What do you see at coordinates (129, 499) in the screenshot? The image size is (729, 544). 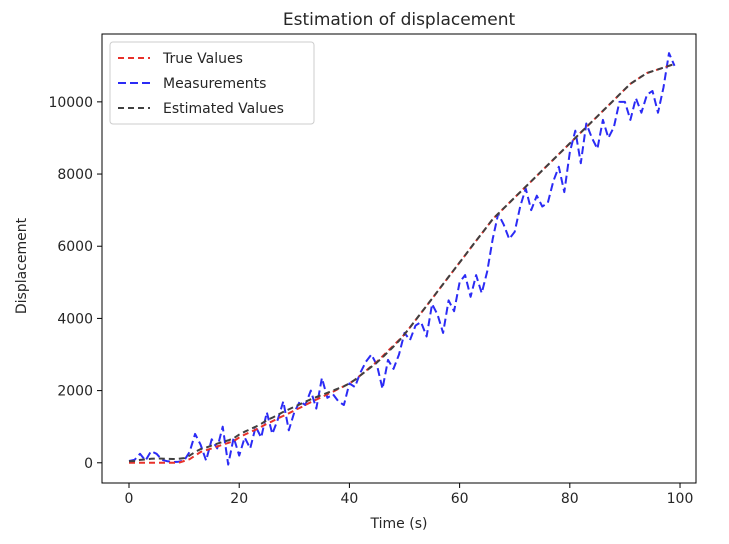 I see `x-tick-label: 0` at bounding box center [129, 499].